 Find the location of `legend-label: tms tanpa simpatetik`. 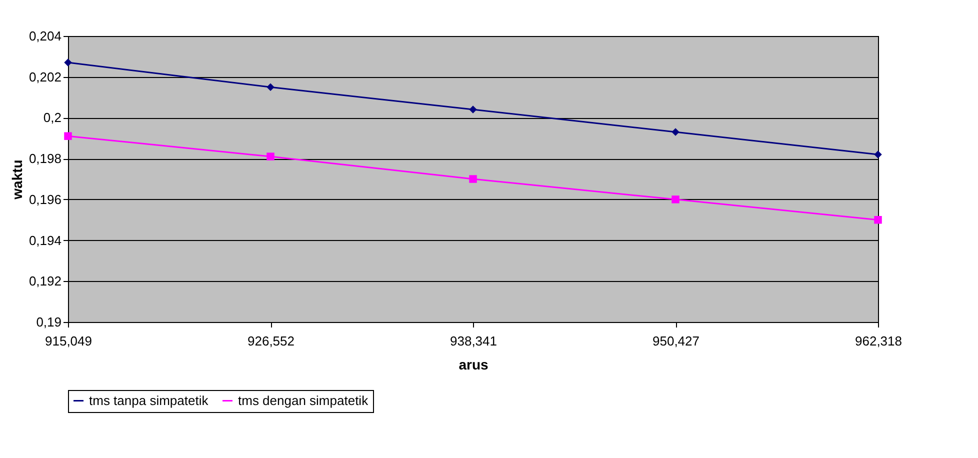

legend-label: tms tanpa simpatetik is located at coordinates (149, 400).